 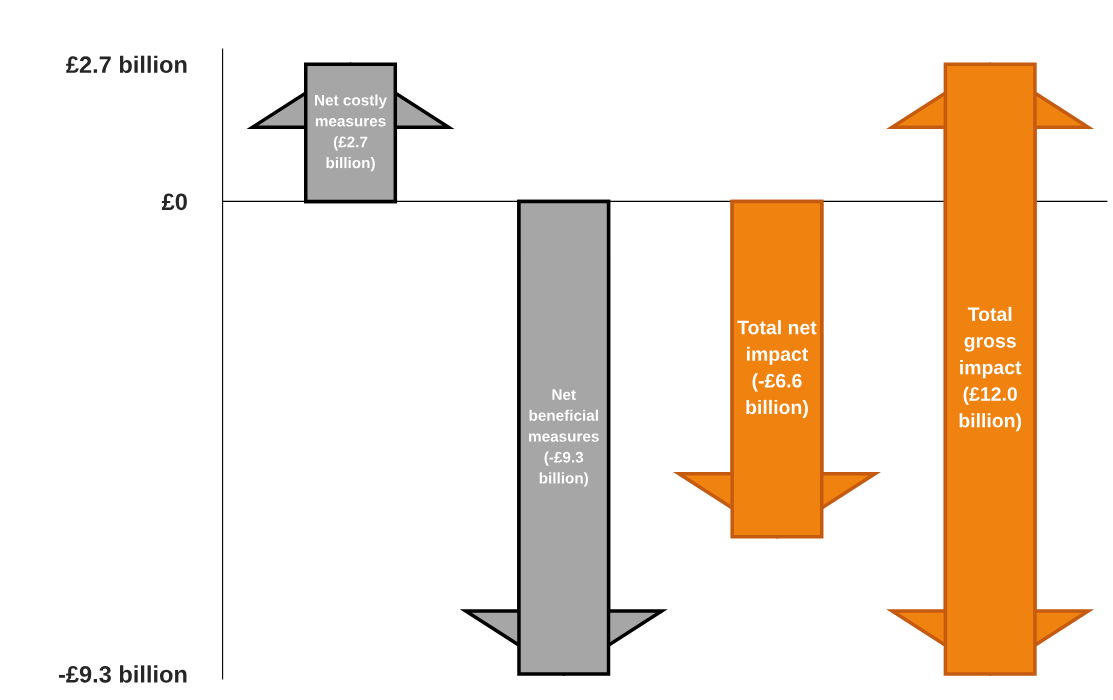 I want to click on data-label: Total gross impact (£12.0 billion), so click(x=990, y=369).